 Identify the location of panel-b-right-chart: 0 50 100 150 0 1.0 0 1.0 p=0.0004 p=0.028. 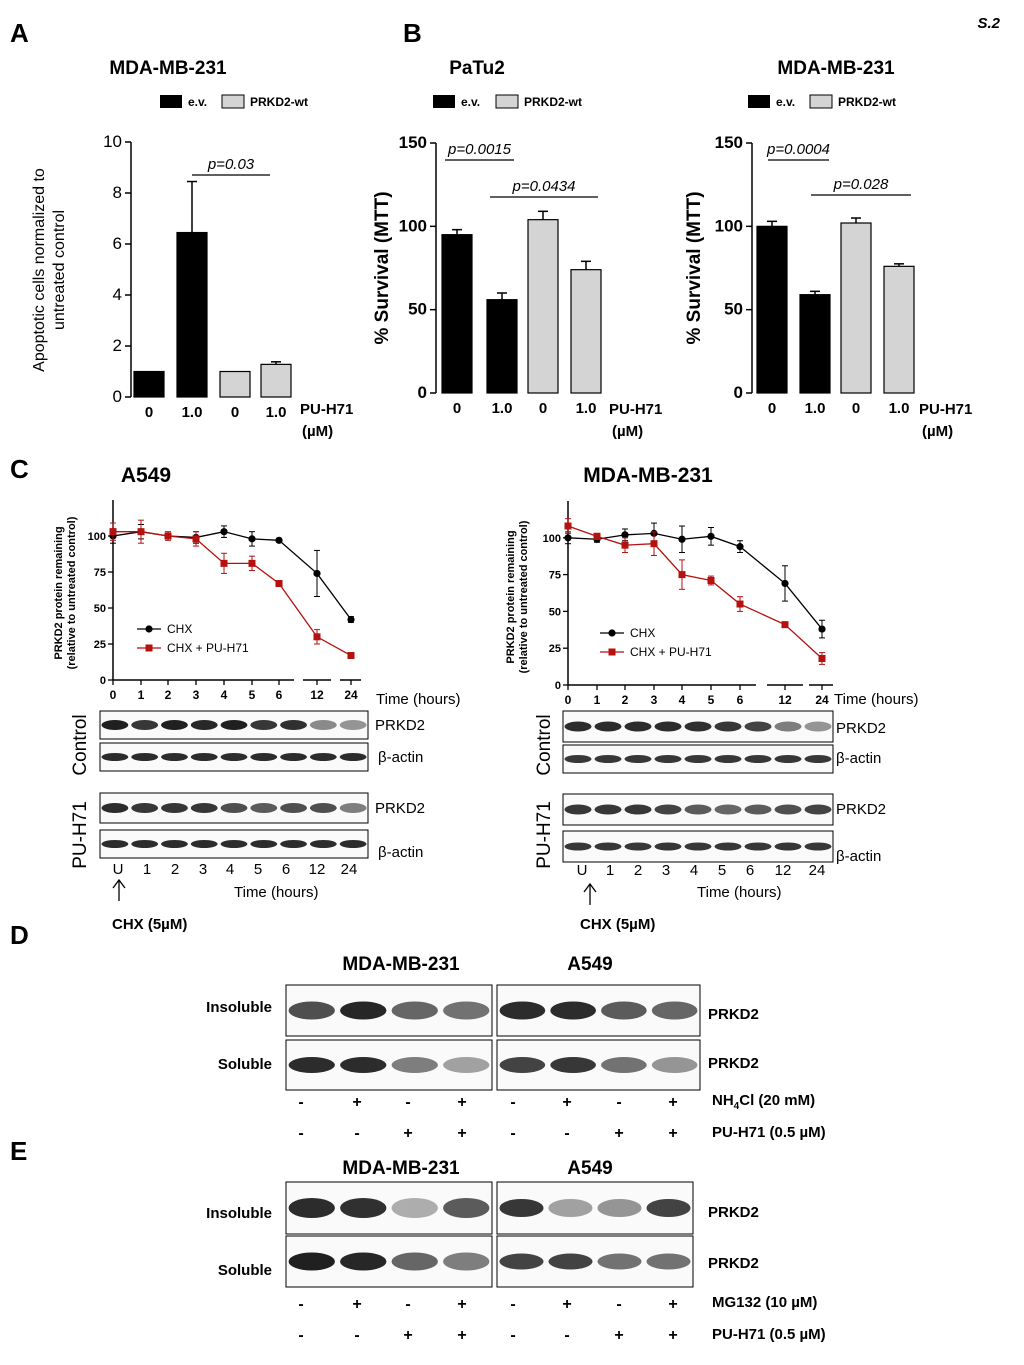
(815, 275).